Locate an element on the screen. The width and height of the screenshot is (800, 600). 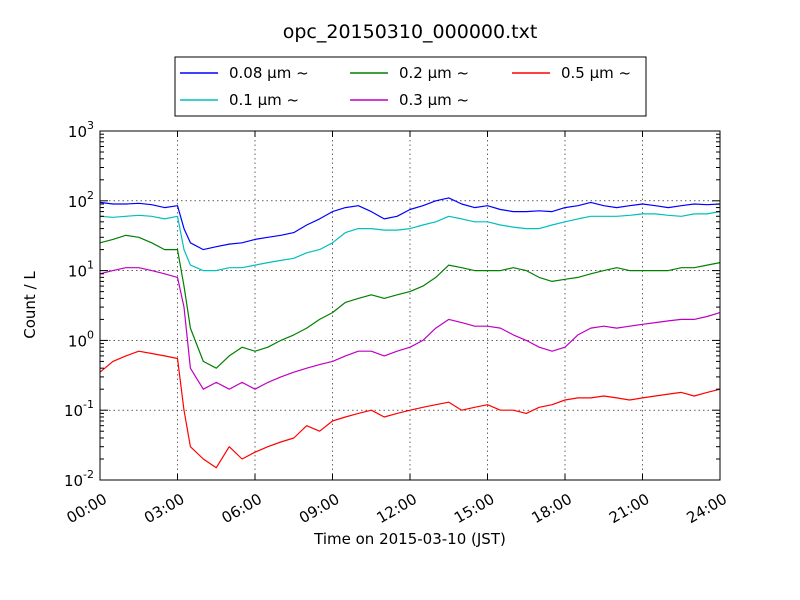
y-tick-label: 10⁰ is located at coordinates (81, 339).